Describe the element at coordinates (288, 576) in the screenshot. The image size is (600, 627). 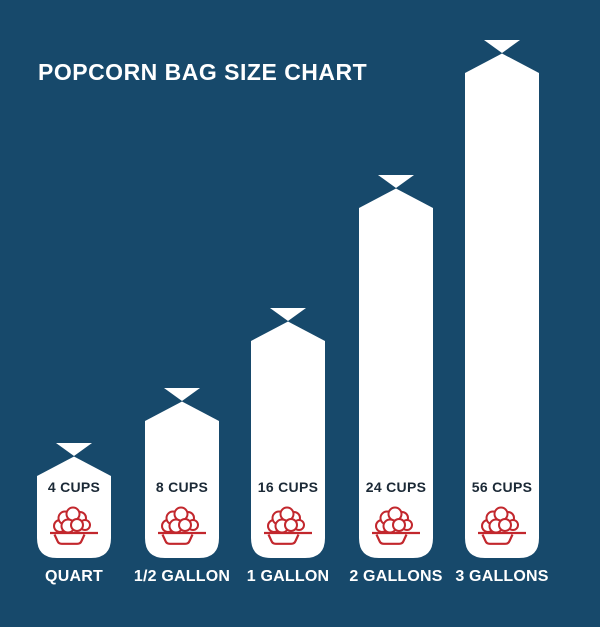
I see `bag-size-label-3: 1 GALLON` at that location.